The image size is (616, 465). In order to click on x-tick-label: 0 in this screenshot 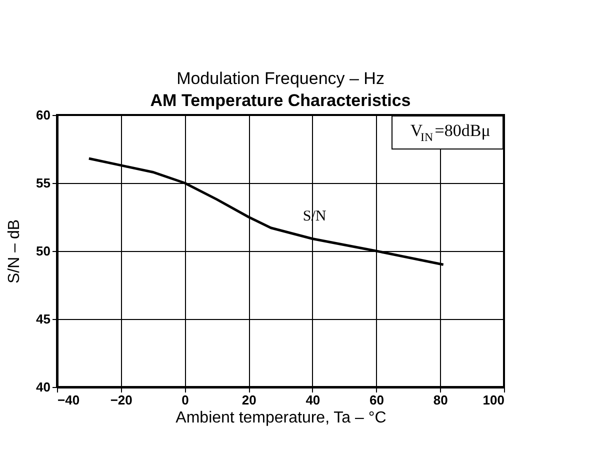, I will do `click(185, 400)`.